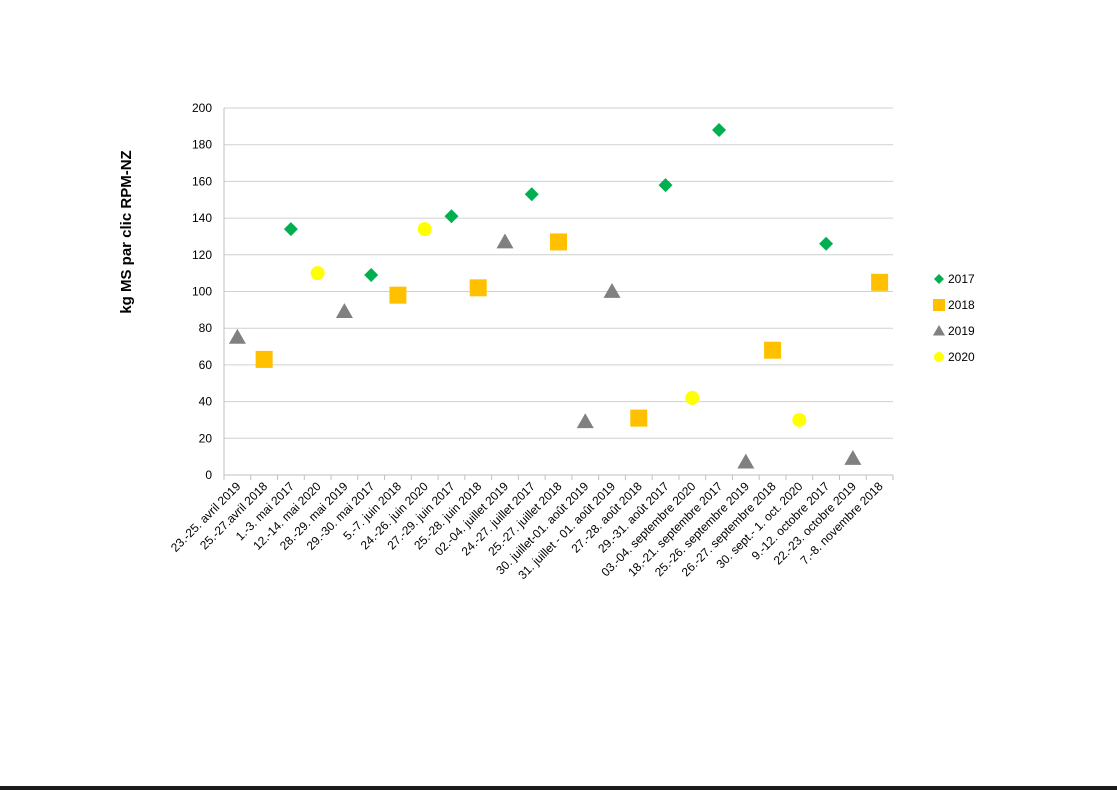  I want to click on y-tick-label: 160, so click(202, 181).